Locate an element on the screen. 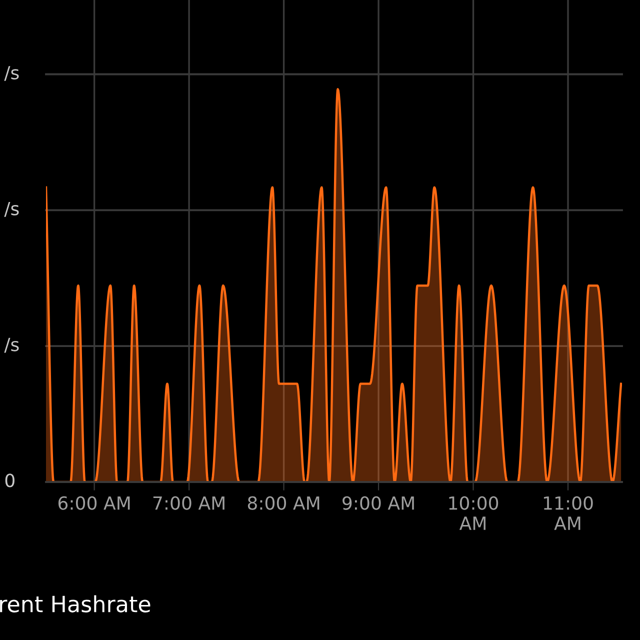 Image resolution: width=640 pixels, height=640 pixels. x-tick-label: 10:00 AM is located at coordinates (473, 513).